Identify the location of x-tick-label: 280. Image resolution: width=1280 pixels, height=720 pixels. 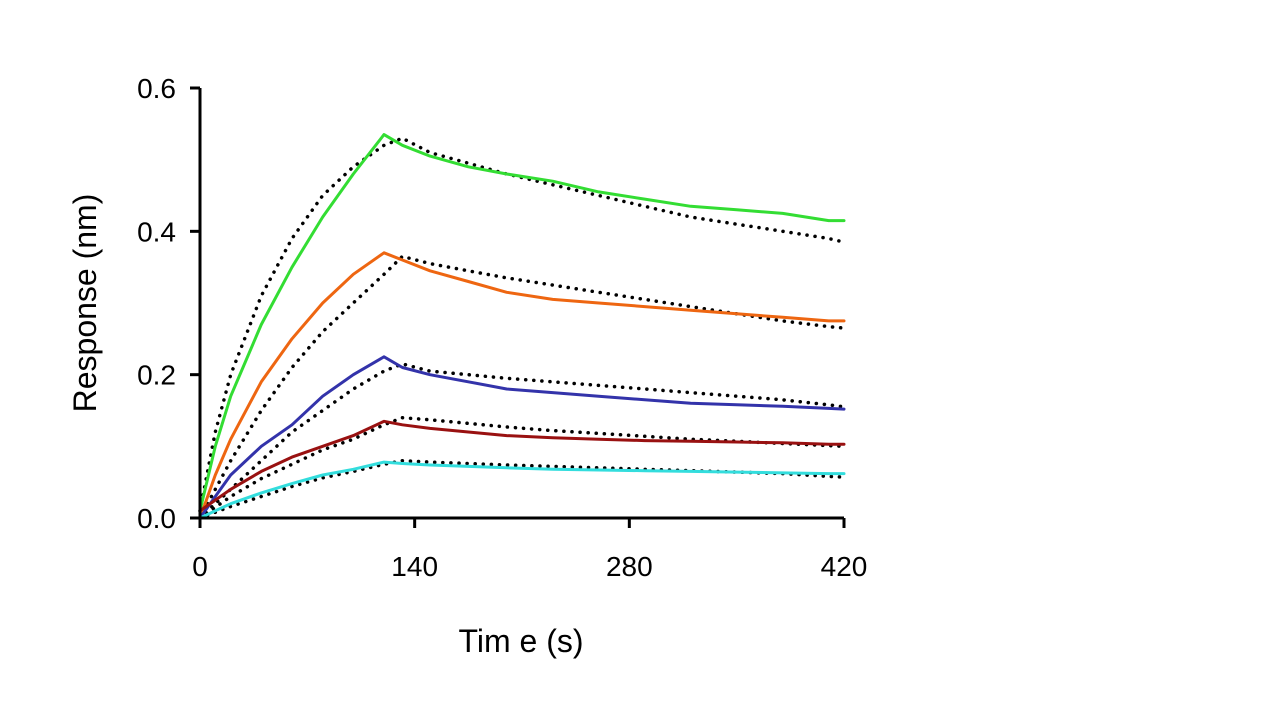
(629, 566).